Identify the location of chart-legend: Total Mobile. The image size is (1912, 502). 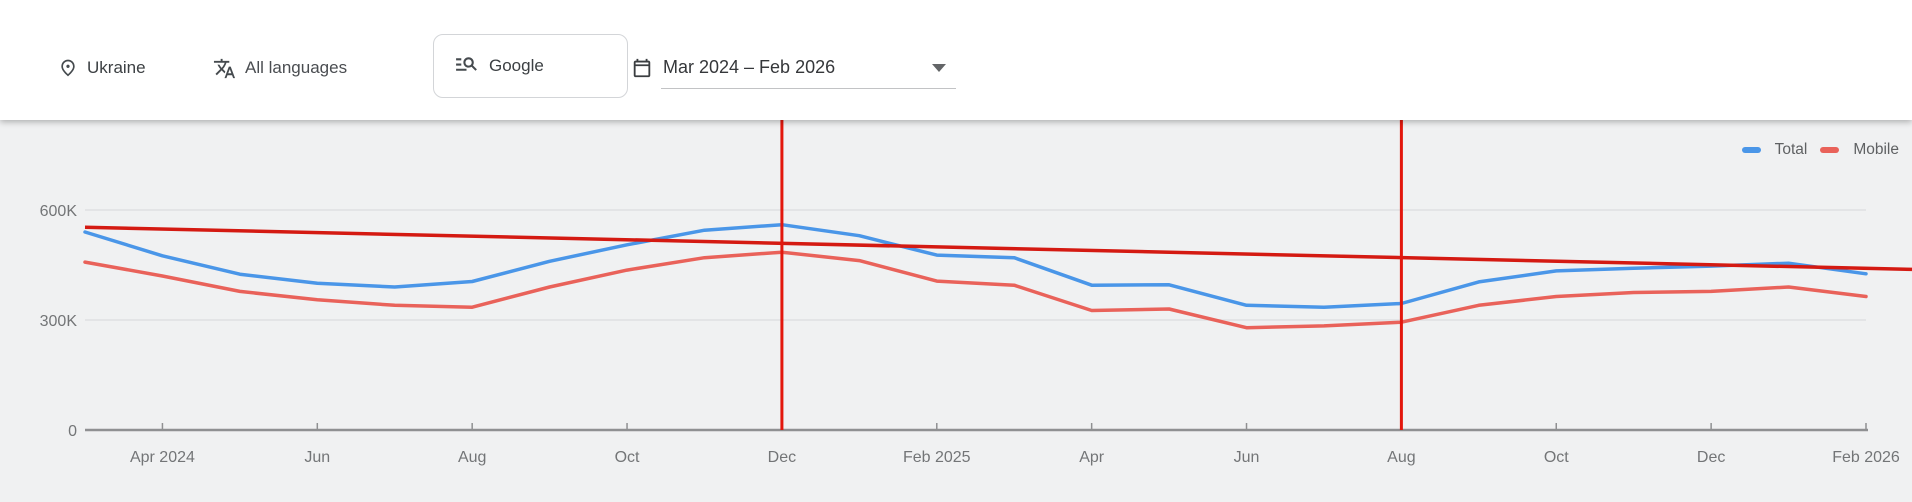
(1820, 150).